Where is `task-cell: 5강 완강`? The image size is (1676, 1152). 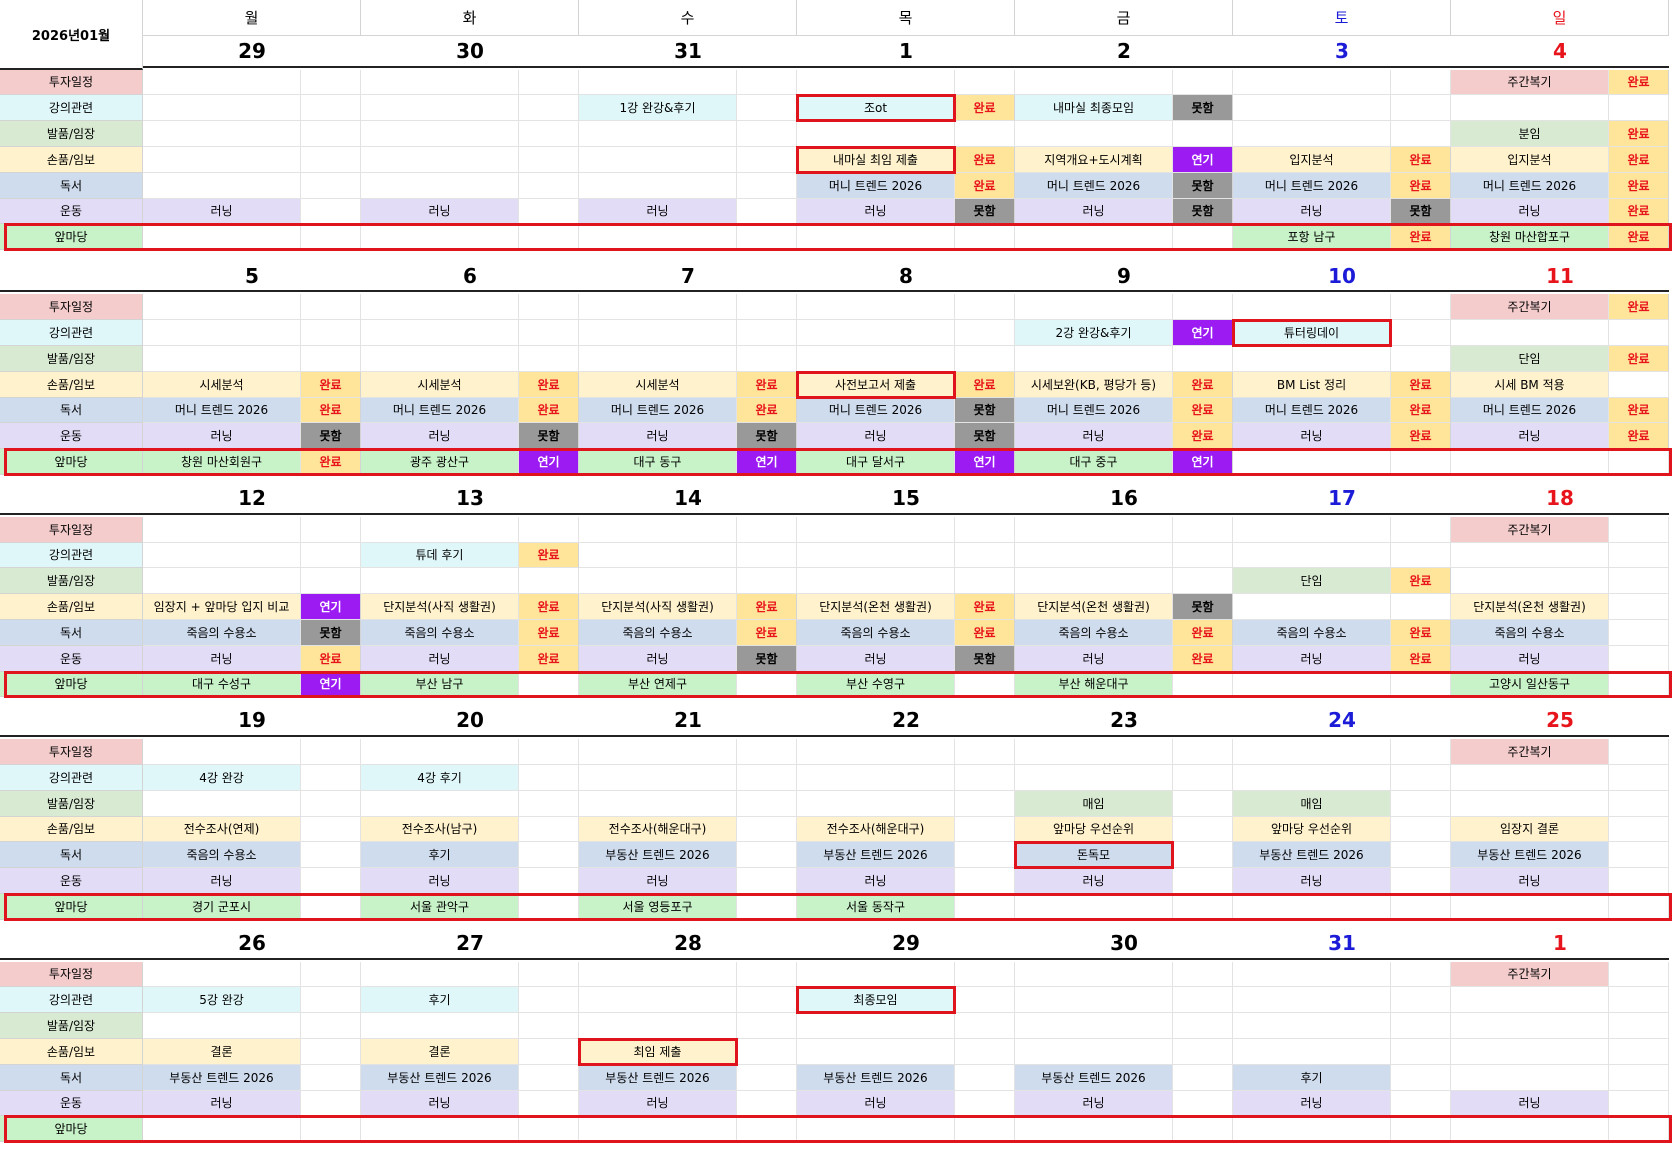
task-cell: 5강 완강 is located at coordinates (222, 1000).